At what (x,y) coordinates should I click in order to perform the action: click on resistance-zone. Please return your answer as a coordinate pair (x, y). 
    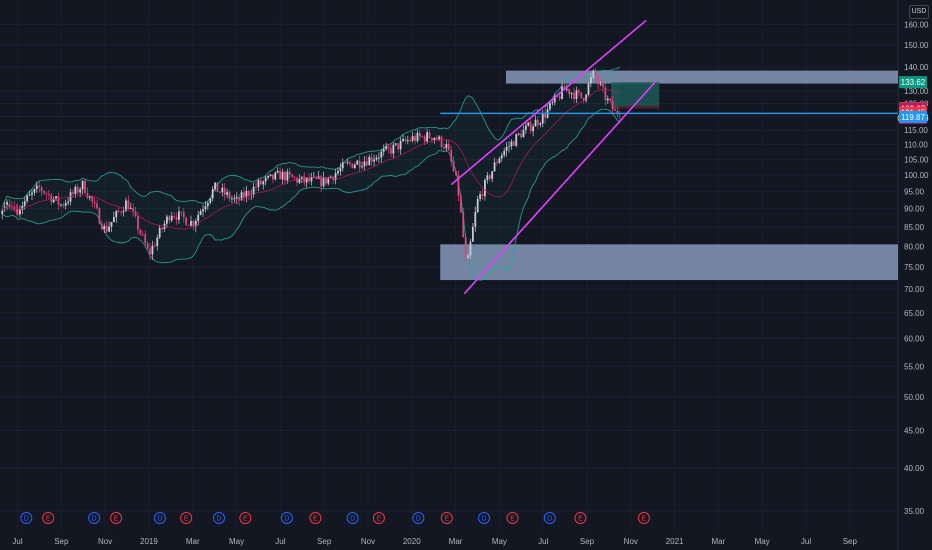
    Looking at the image, I should click on (701, 77).